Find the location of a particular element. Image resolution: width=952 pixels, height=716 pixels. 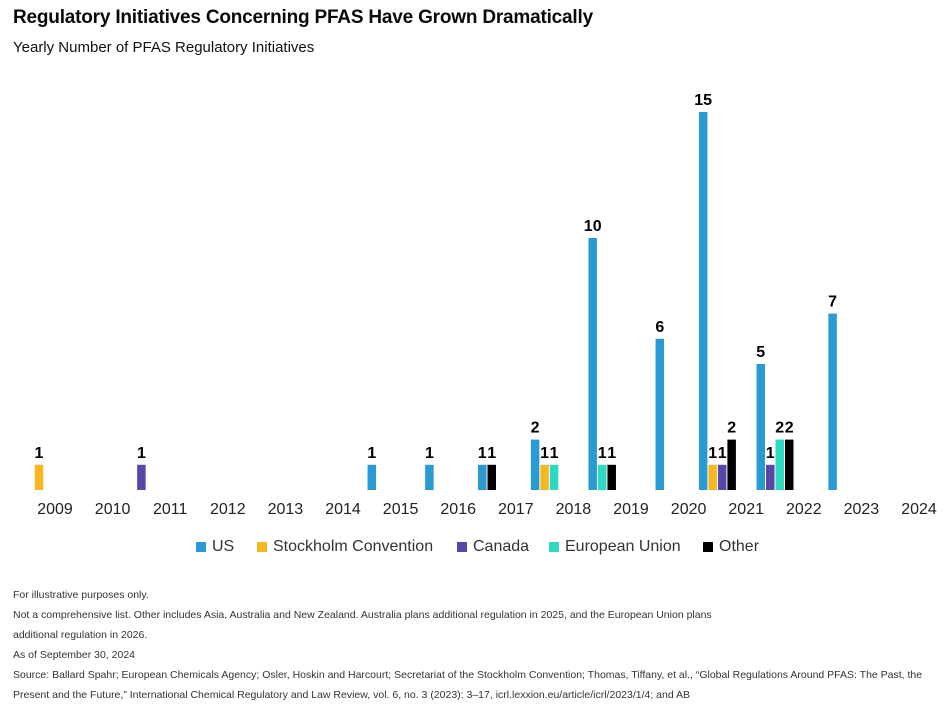

bar-us-2016 is located at coordinates (429, 477).